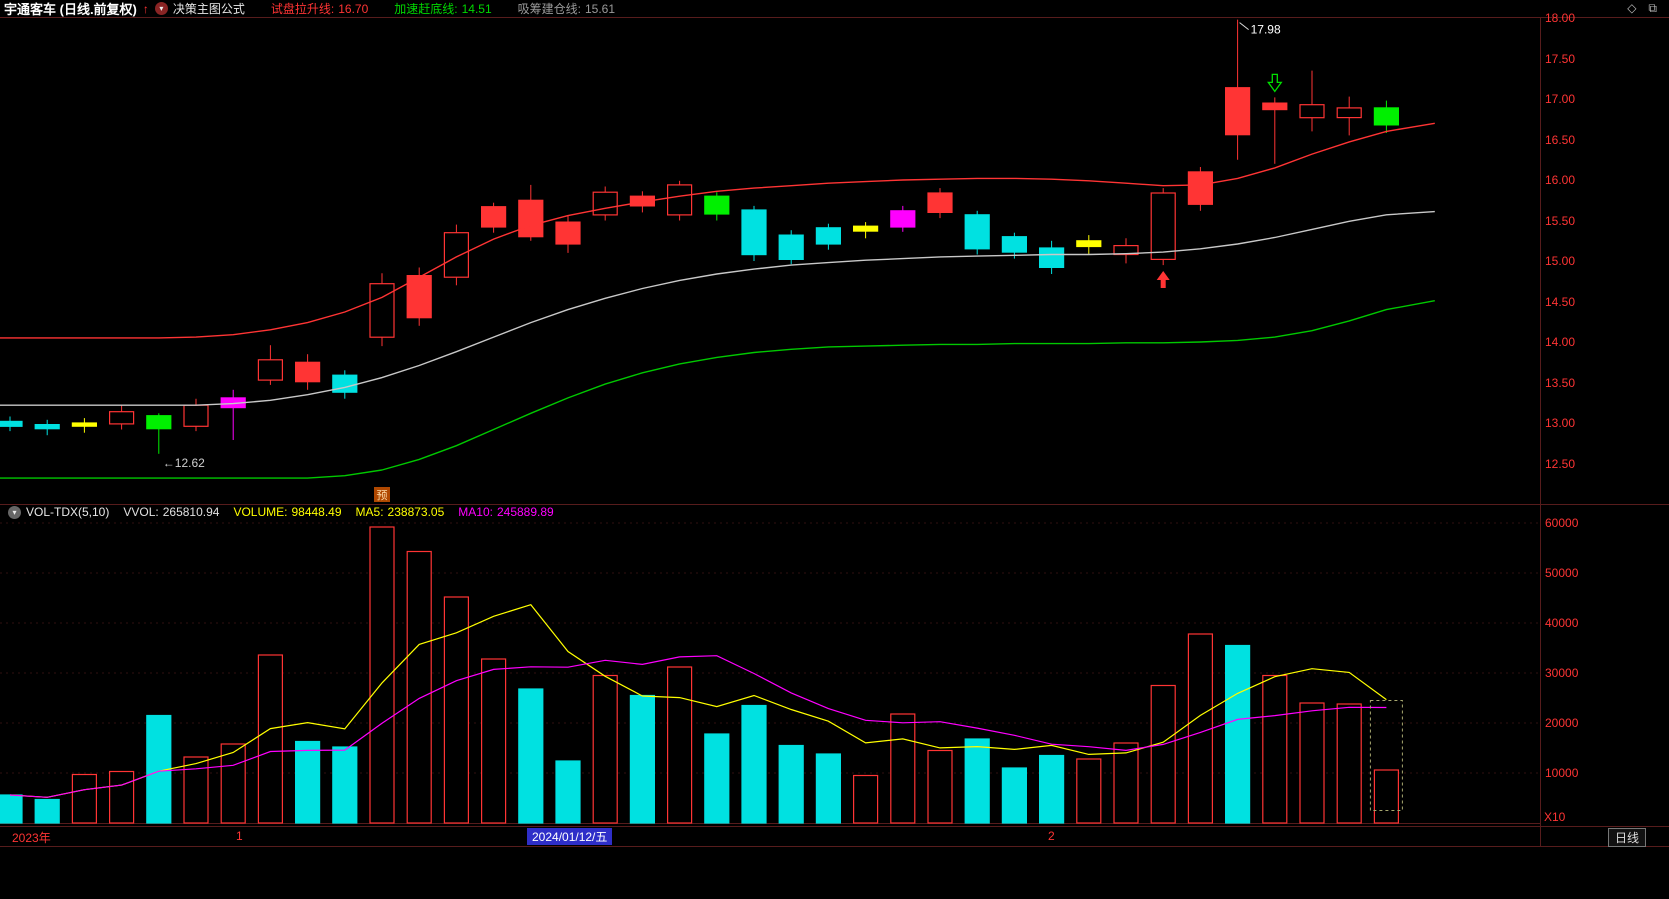 This screenshot has height=899, width=1669. I want to click on volume-axis-label: 10000, so click(1562, 773).